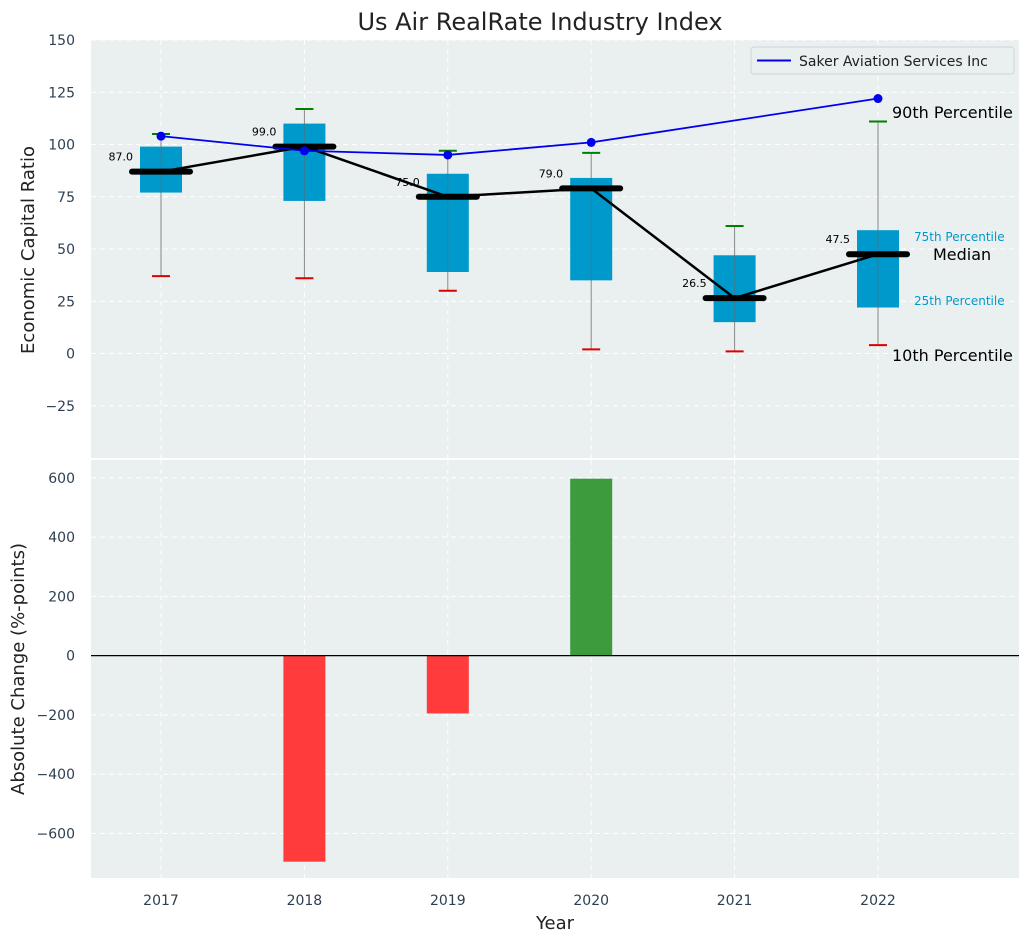 The height and width of the screenshot is (942, 1029). What do you see at coordinates (161, 901) in the screenshot?
I see `x-tick-label: 2017` at bounding box center [161, 901].